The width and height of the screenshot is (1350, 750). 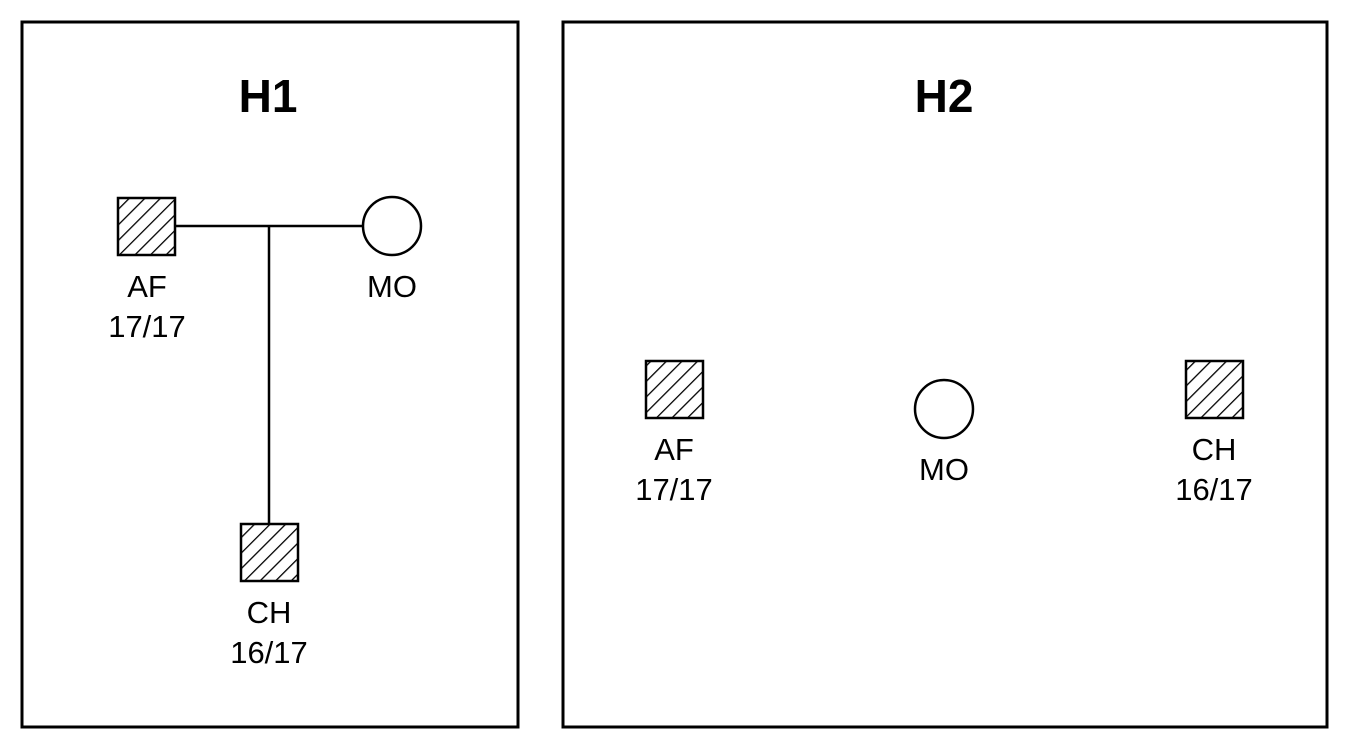 What do you see at coordinates (944, 409) in the screenshot?
I see `h2-mo-symbol` at bounding box center [944, 409].